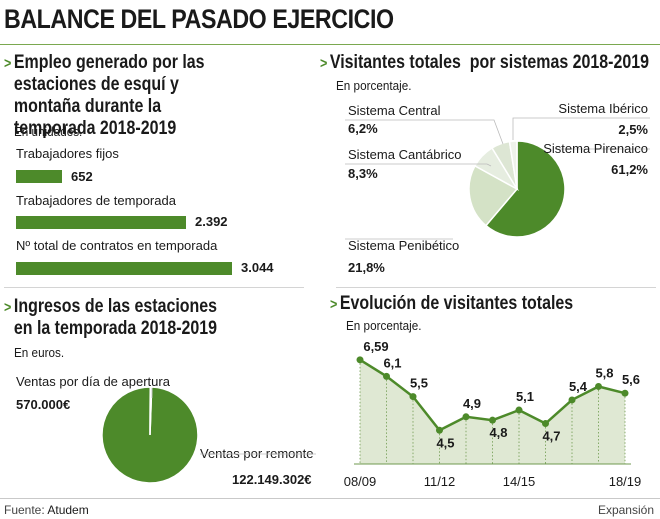  Describe the element at coordinates (440, 481) in the screenshot. I see `x-tick-label: 11/12` at that location.